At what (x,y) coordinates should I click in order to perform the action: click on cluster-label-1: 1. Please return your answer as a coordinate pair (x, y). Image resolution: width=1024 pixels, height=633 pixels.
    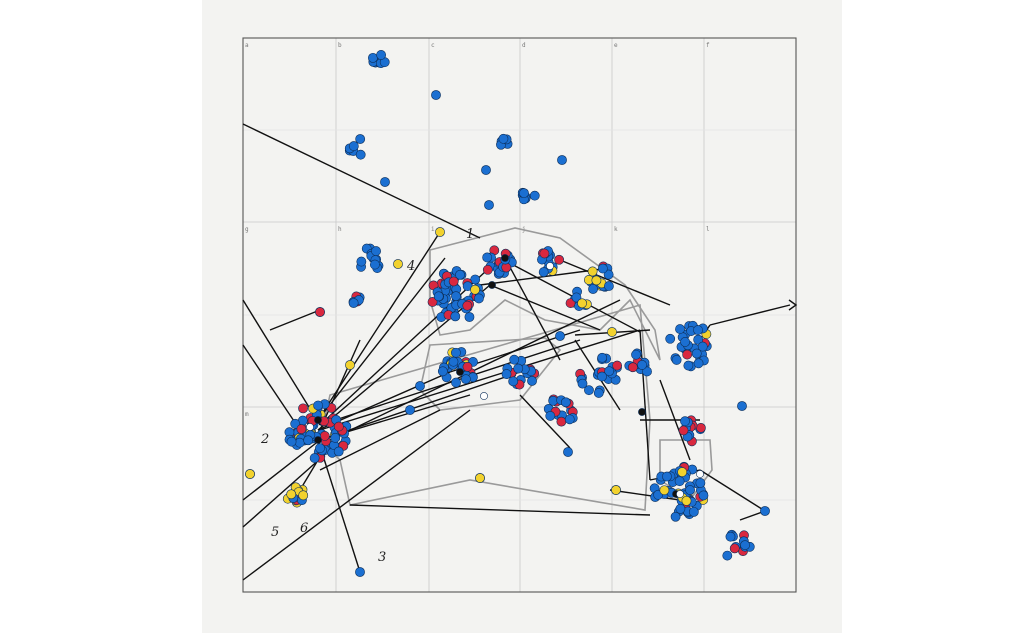
    Looking at the image, I should click on (470, 234).